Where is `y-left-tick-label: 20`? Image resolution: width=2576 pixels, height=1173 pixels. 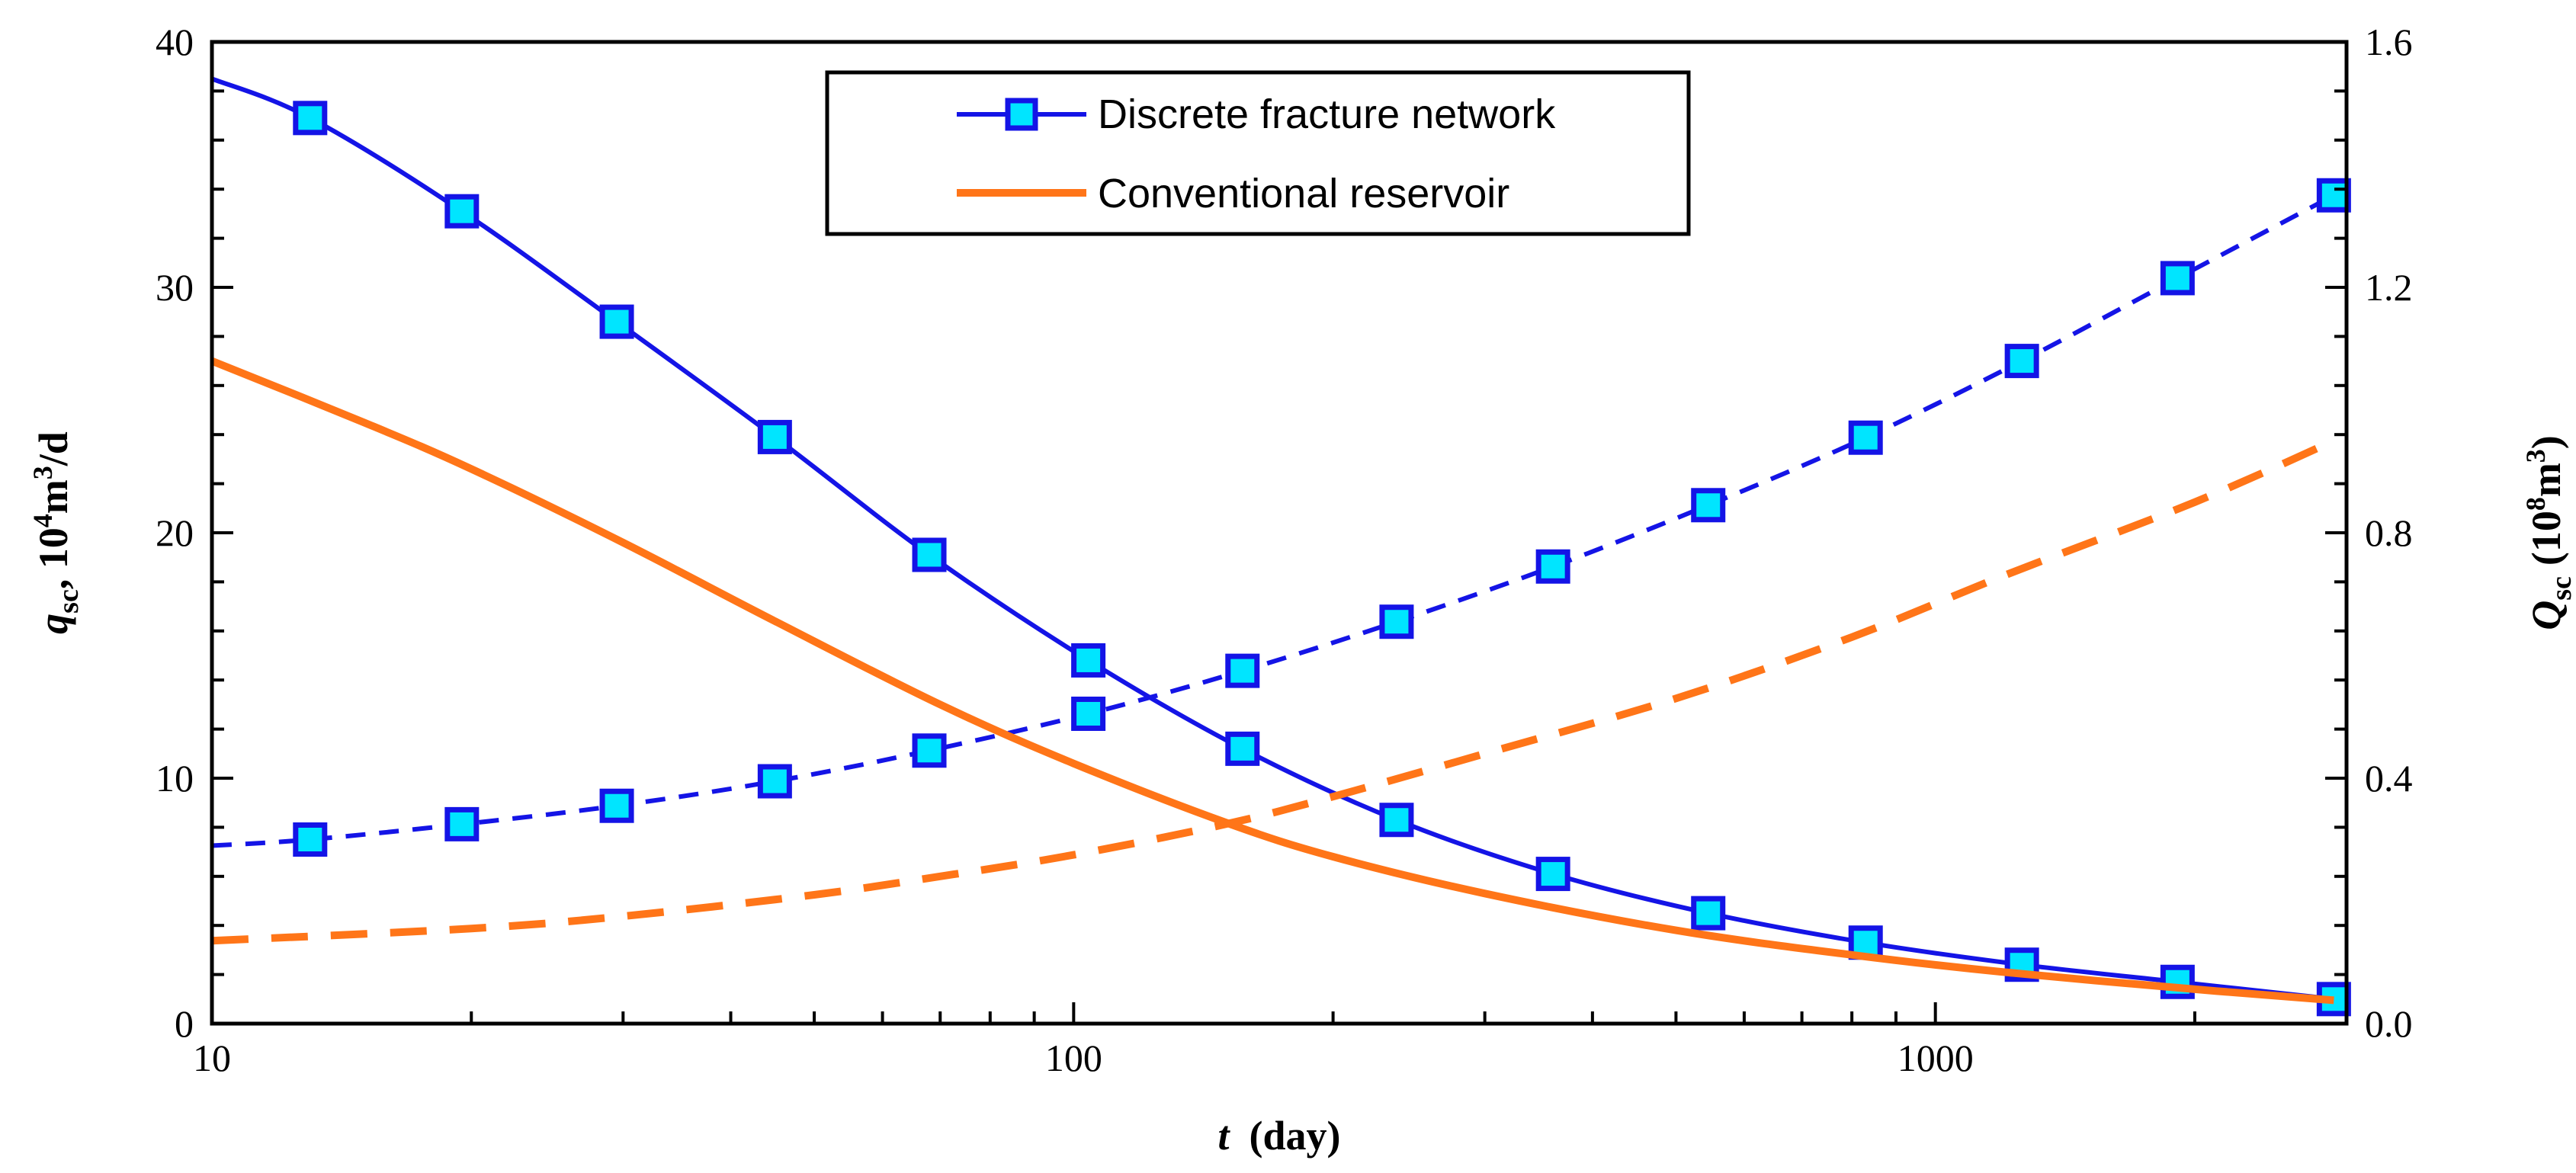
y-left-tick-label: 20 is located at coordinates (175, 532).